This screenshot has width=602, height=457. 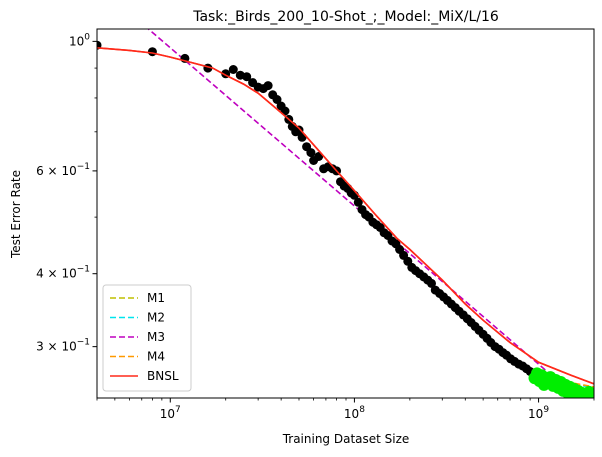 I want to click on x-tick-label: 10⁷, so click(x=170, y=413).